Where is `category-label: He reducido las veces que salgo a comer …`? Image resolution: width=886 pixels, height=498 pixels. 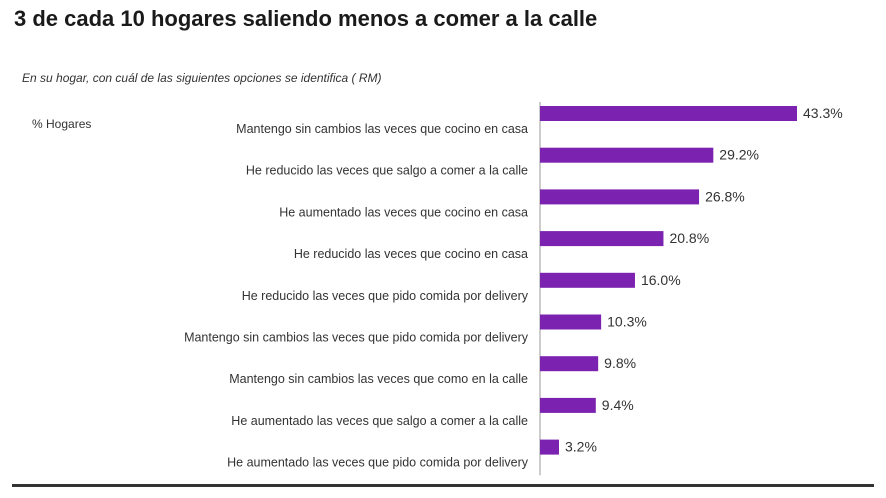 category-label: He reducido las veces que salgo a comer … is located at coordinates (387, 171).